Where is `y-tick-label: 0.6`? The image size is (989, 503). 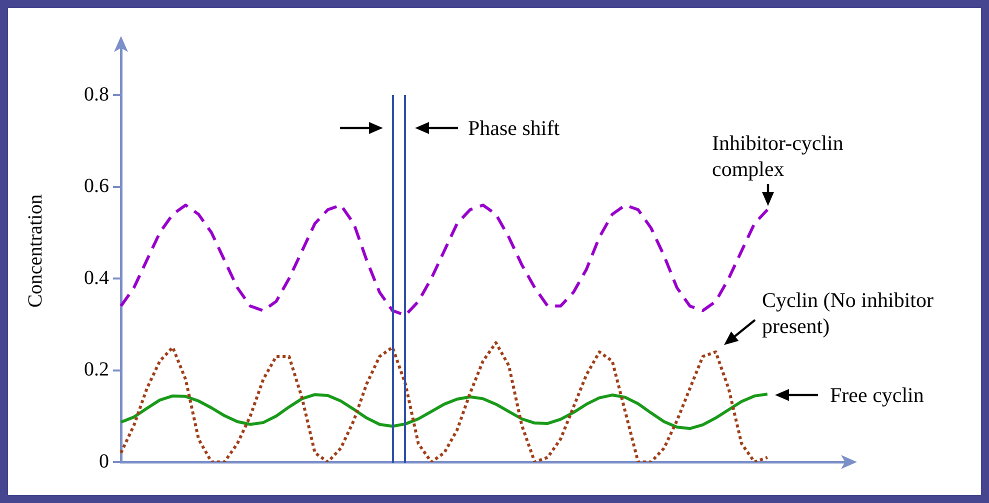
y-tick-label: 0.6 is located at coordinates (96, 186).